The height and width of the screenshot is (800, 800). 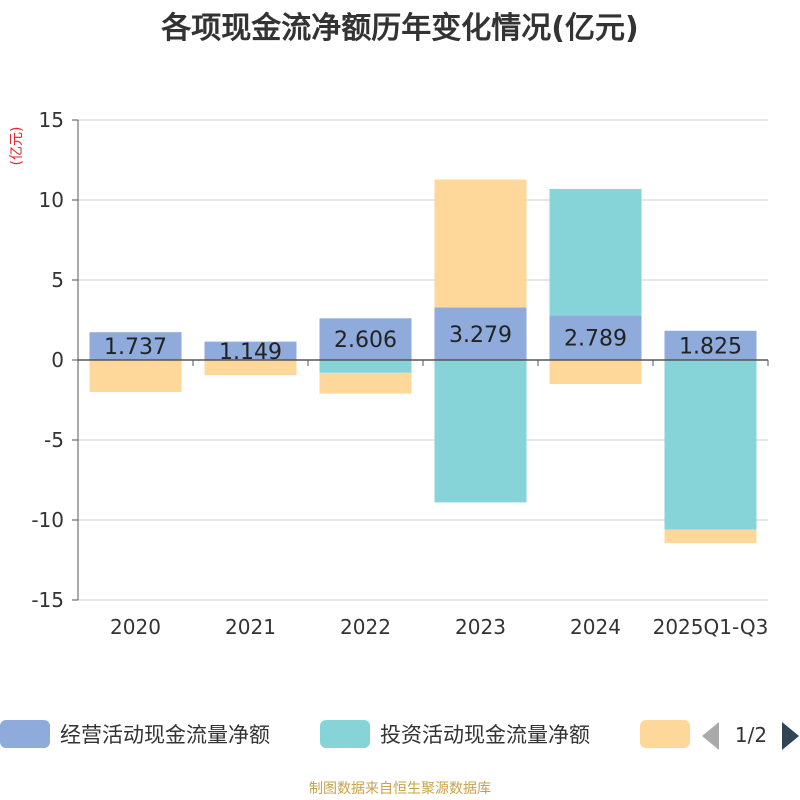 I want to click on x-tick-label: 2021, so click(x=250, y=627).